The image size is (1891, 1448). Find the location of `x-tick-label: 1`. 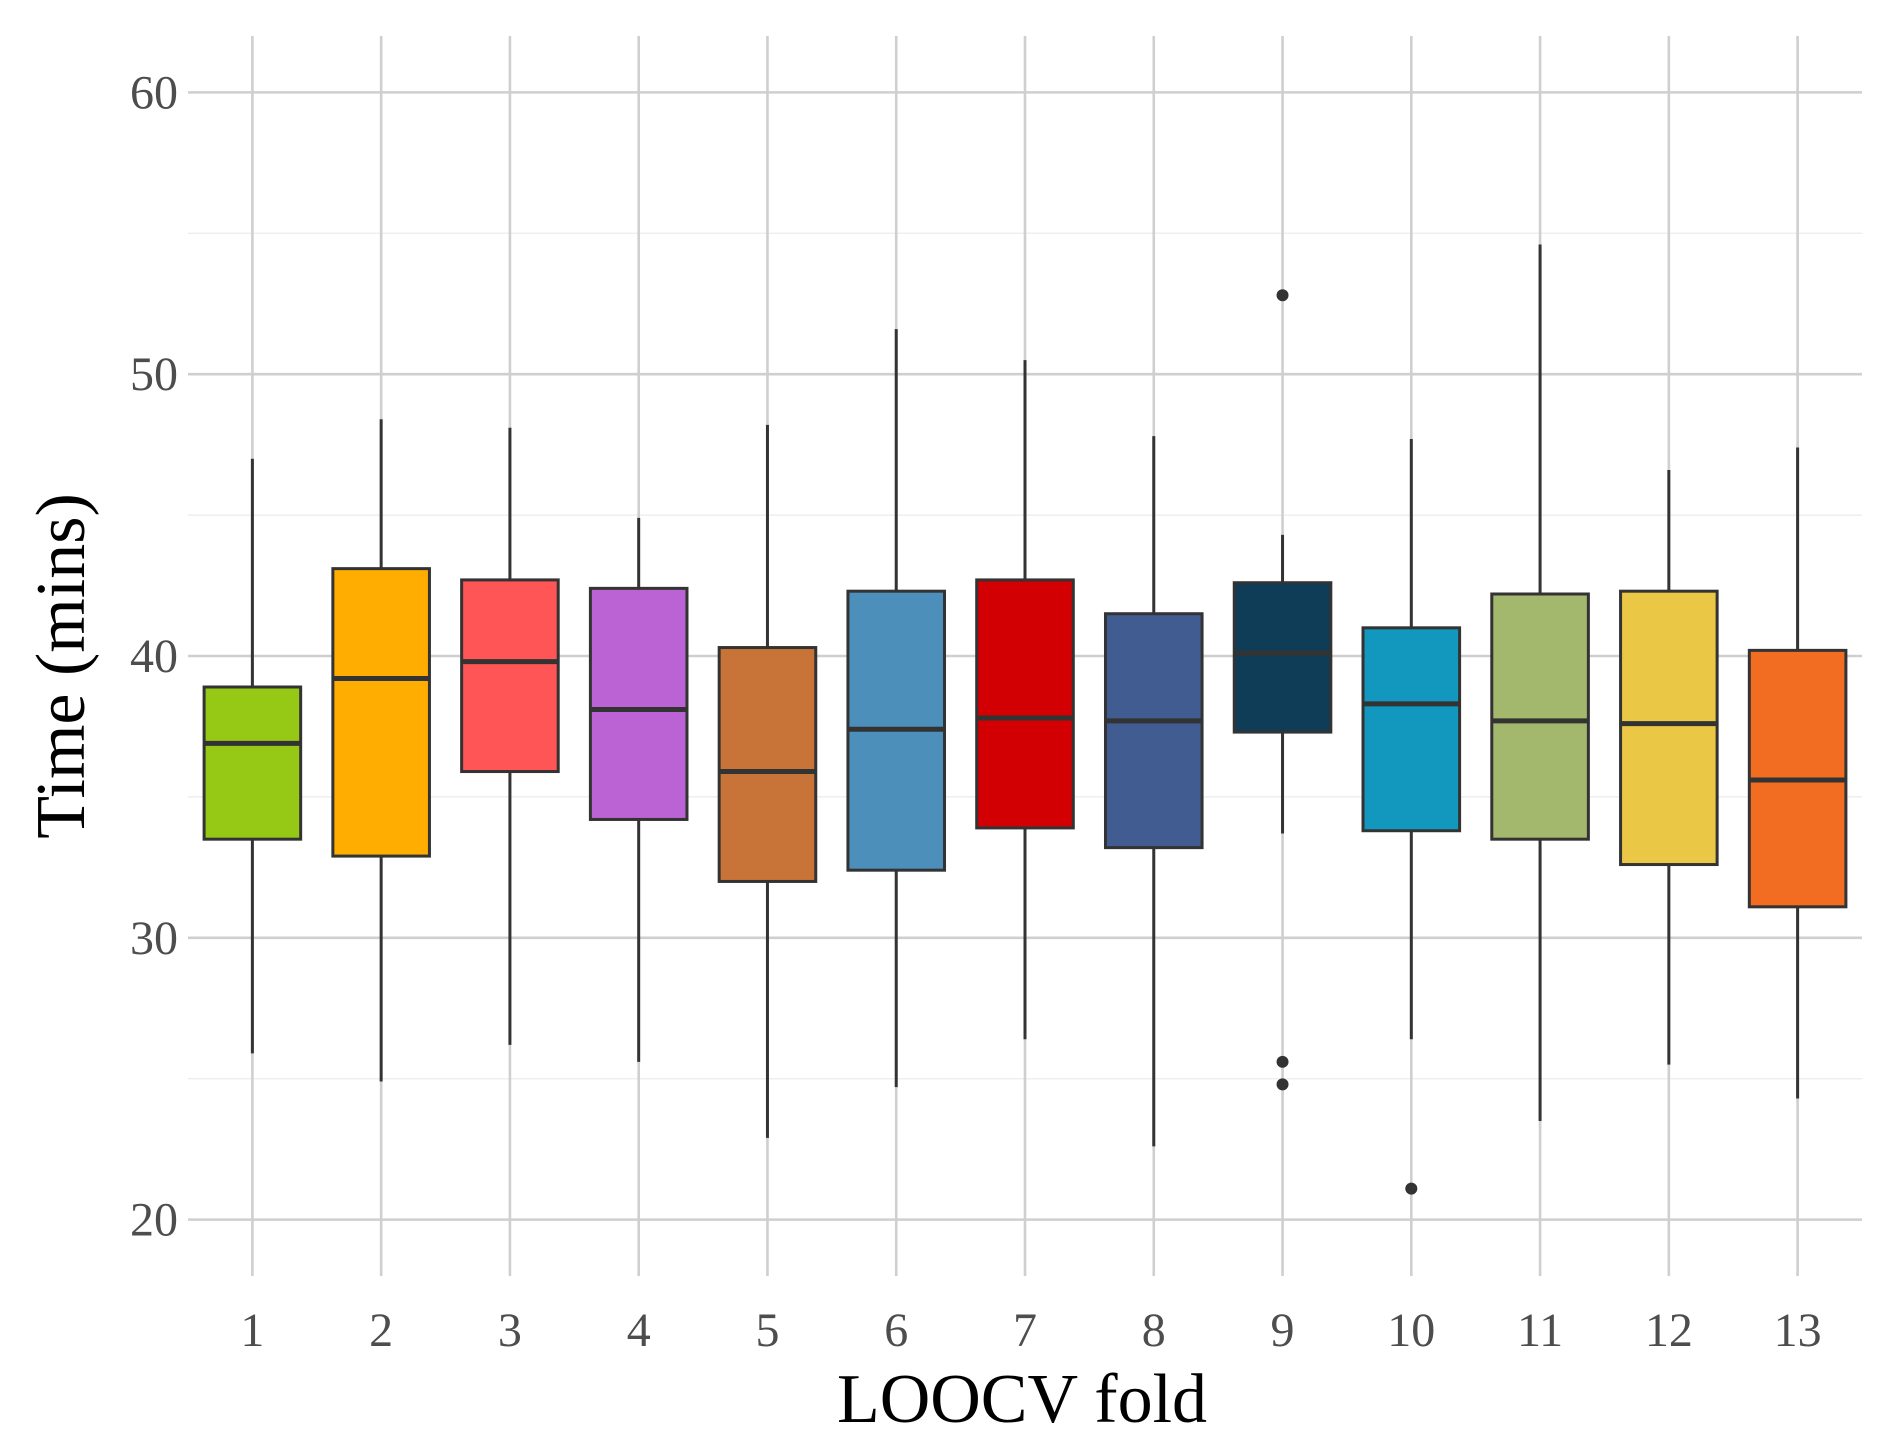

x-tick-label: 1 is located at coordinates (252, 1330).